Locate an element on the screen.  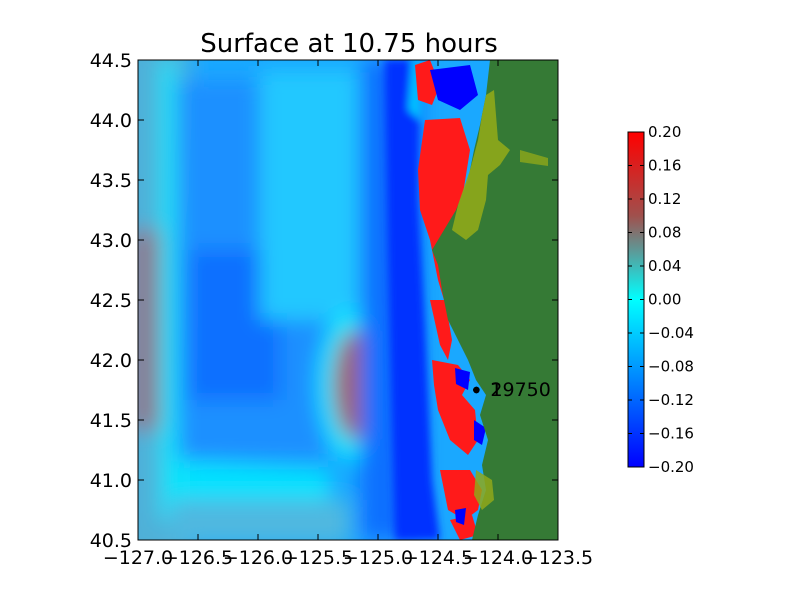
gauge-label: 1 is located at coordinates (496, 390).